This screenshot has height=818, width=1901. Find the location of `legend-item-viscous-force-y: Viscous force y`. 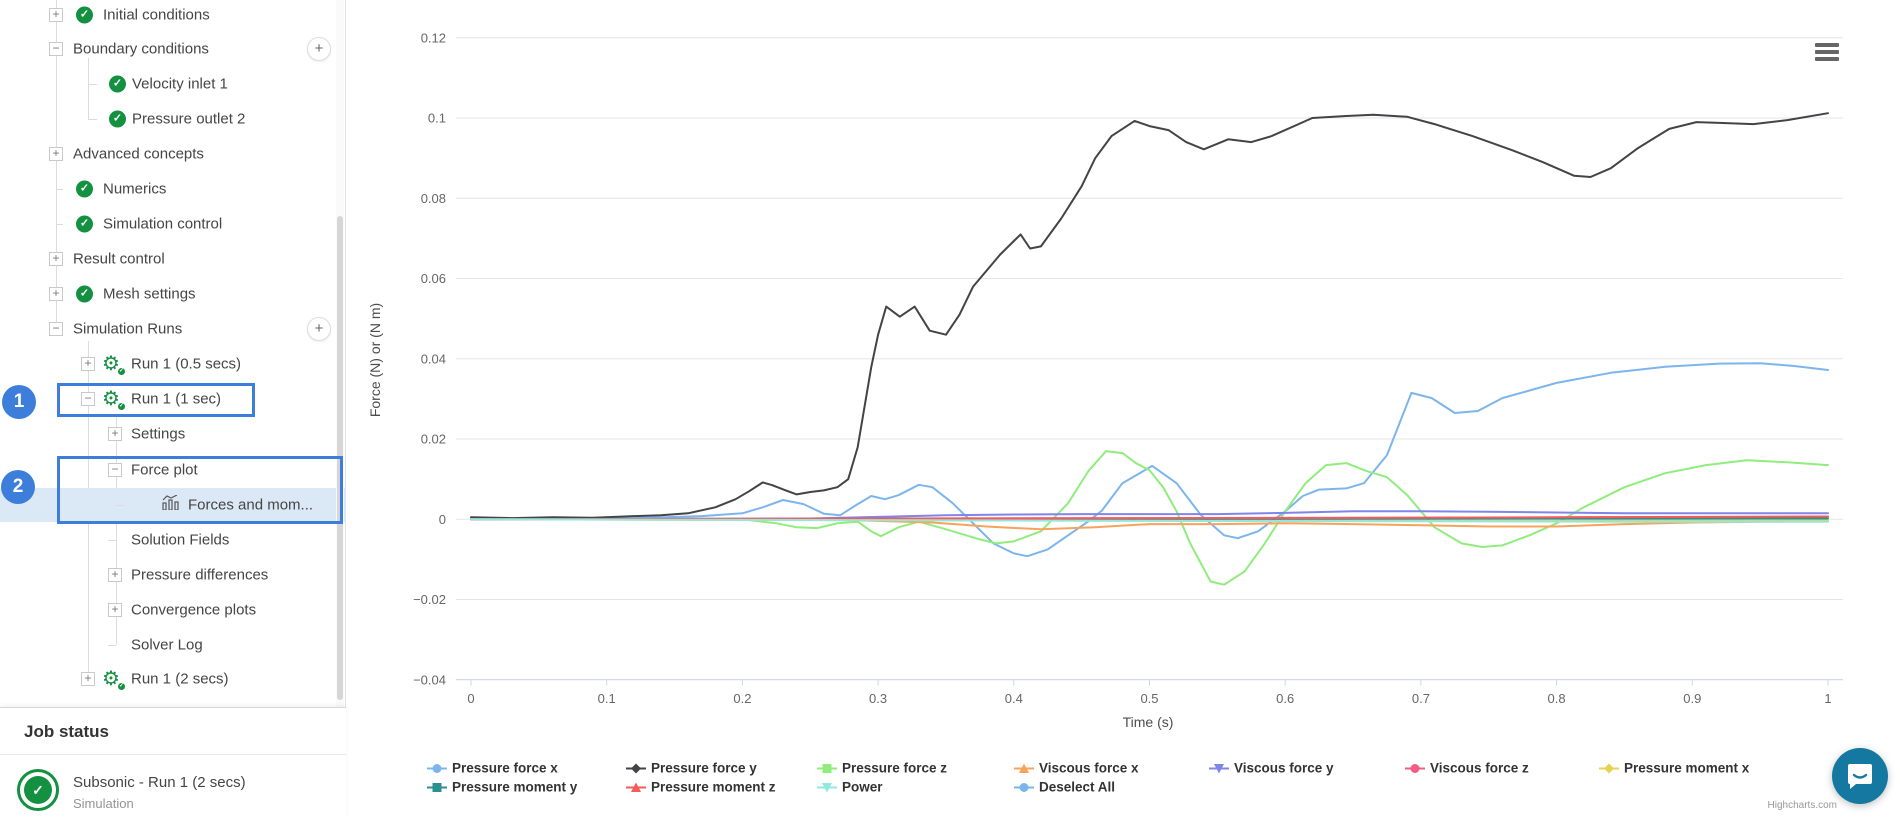

legend-item-viscous-force-y: Viscous force y is located at coordinates (1271, 768).